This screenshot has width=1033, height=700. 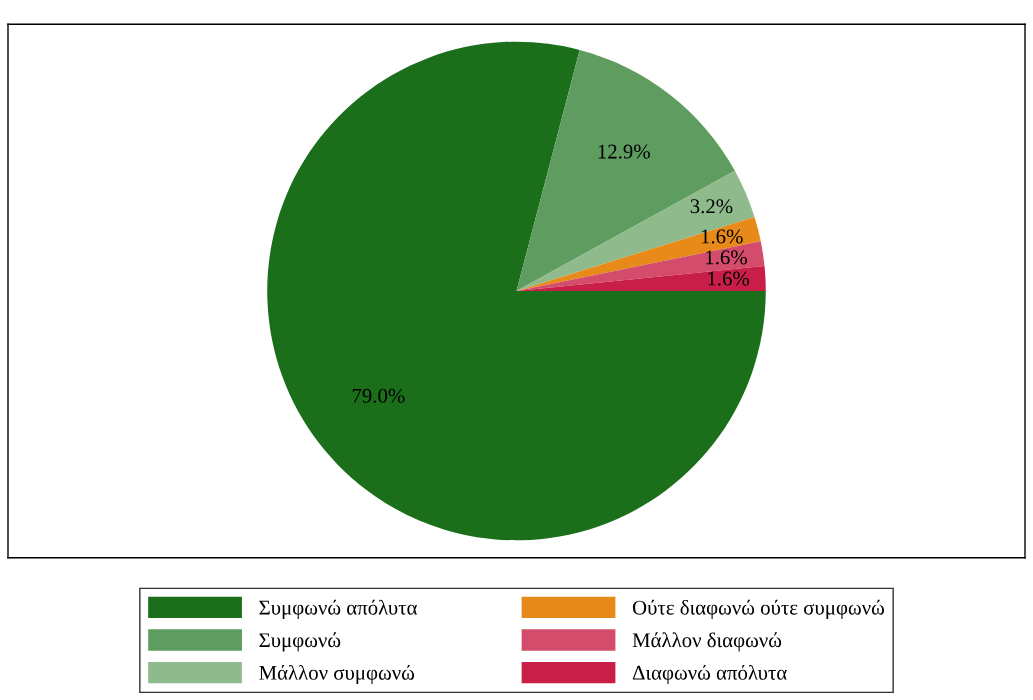 I want to click on legend-label: Μάλλον συμφωνώ, so click(x=337, y=674).